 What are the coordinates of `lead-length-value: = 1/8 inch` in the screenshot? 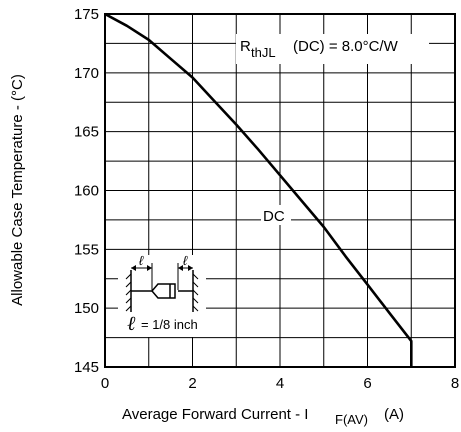 It's located at (169, 324).